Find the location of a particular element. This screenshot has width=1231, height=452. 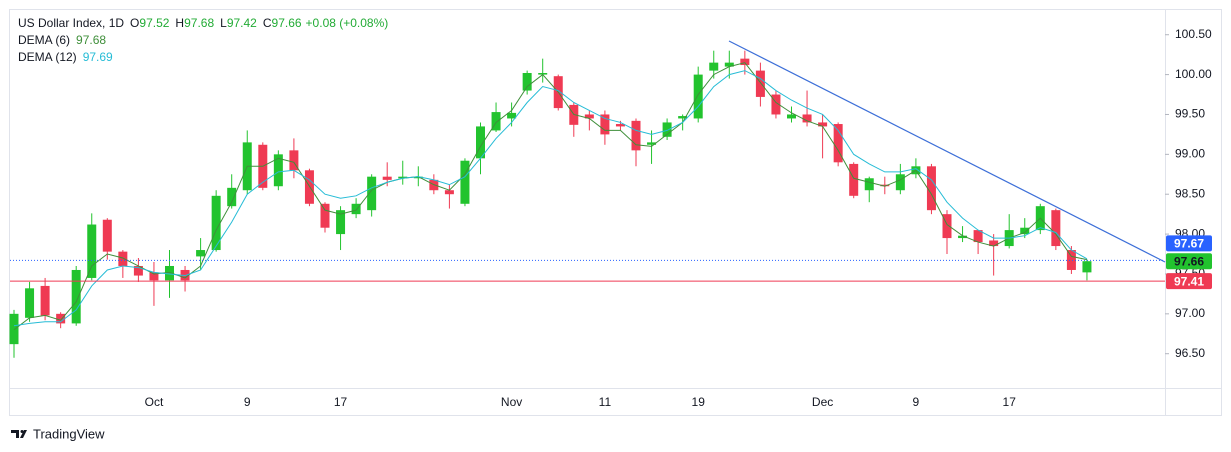

brand-logo is located at coordinates (19, 434).